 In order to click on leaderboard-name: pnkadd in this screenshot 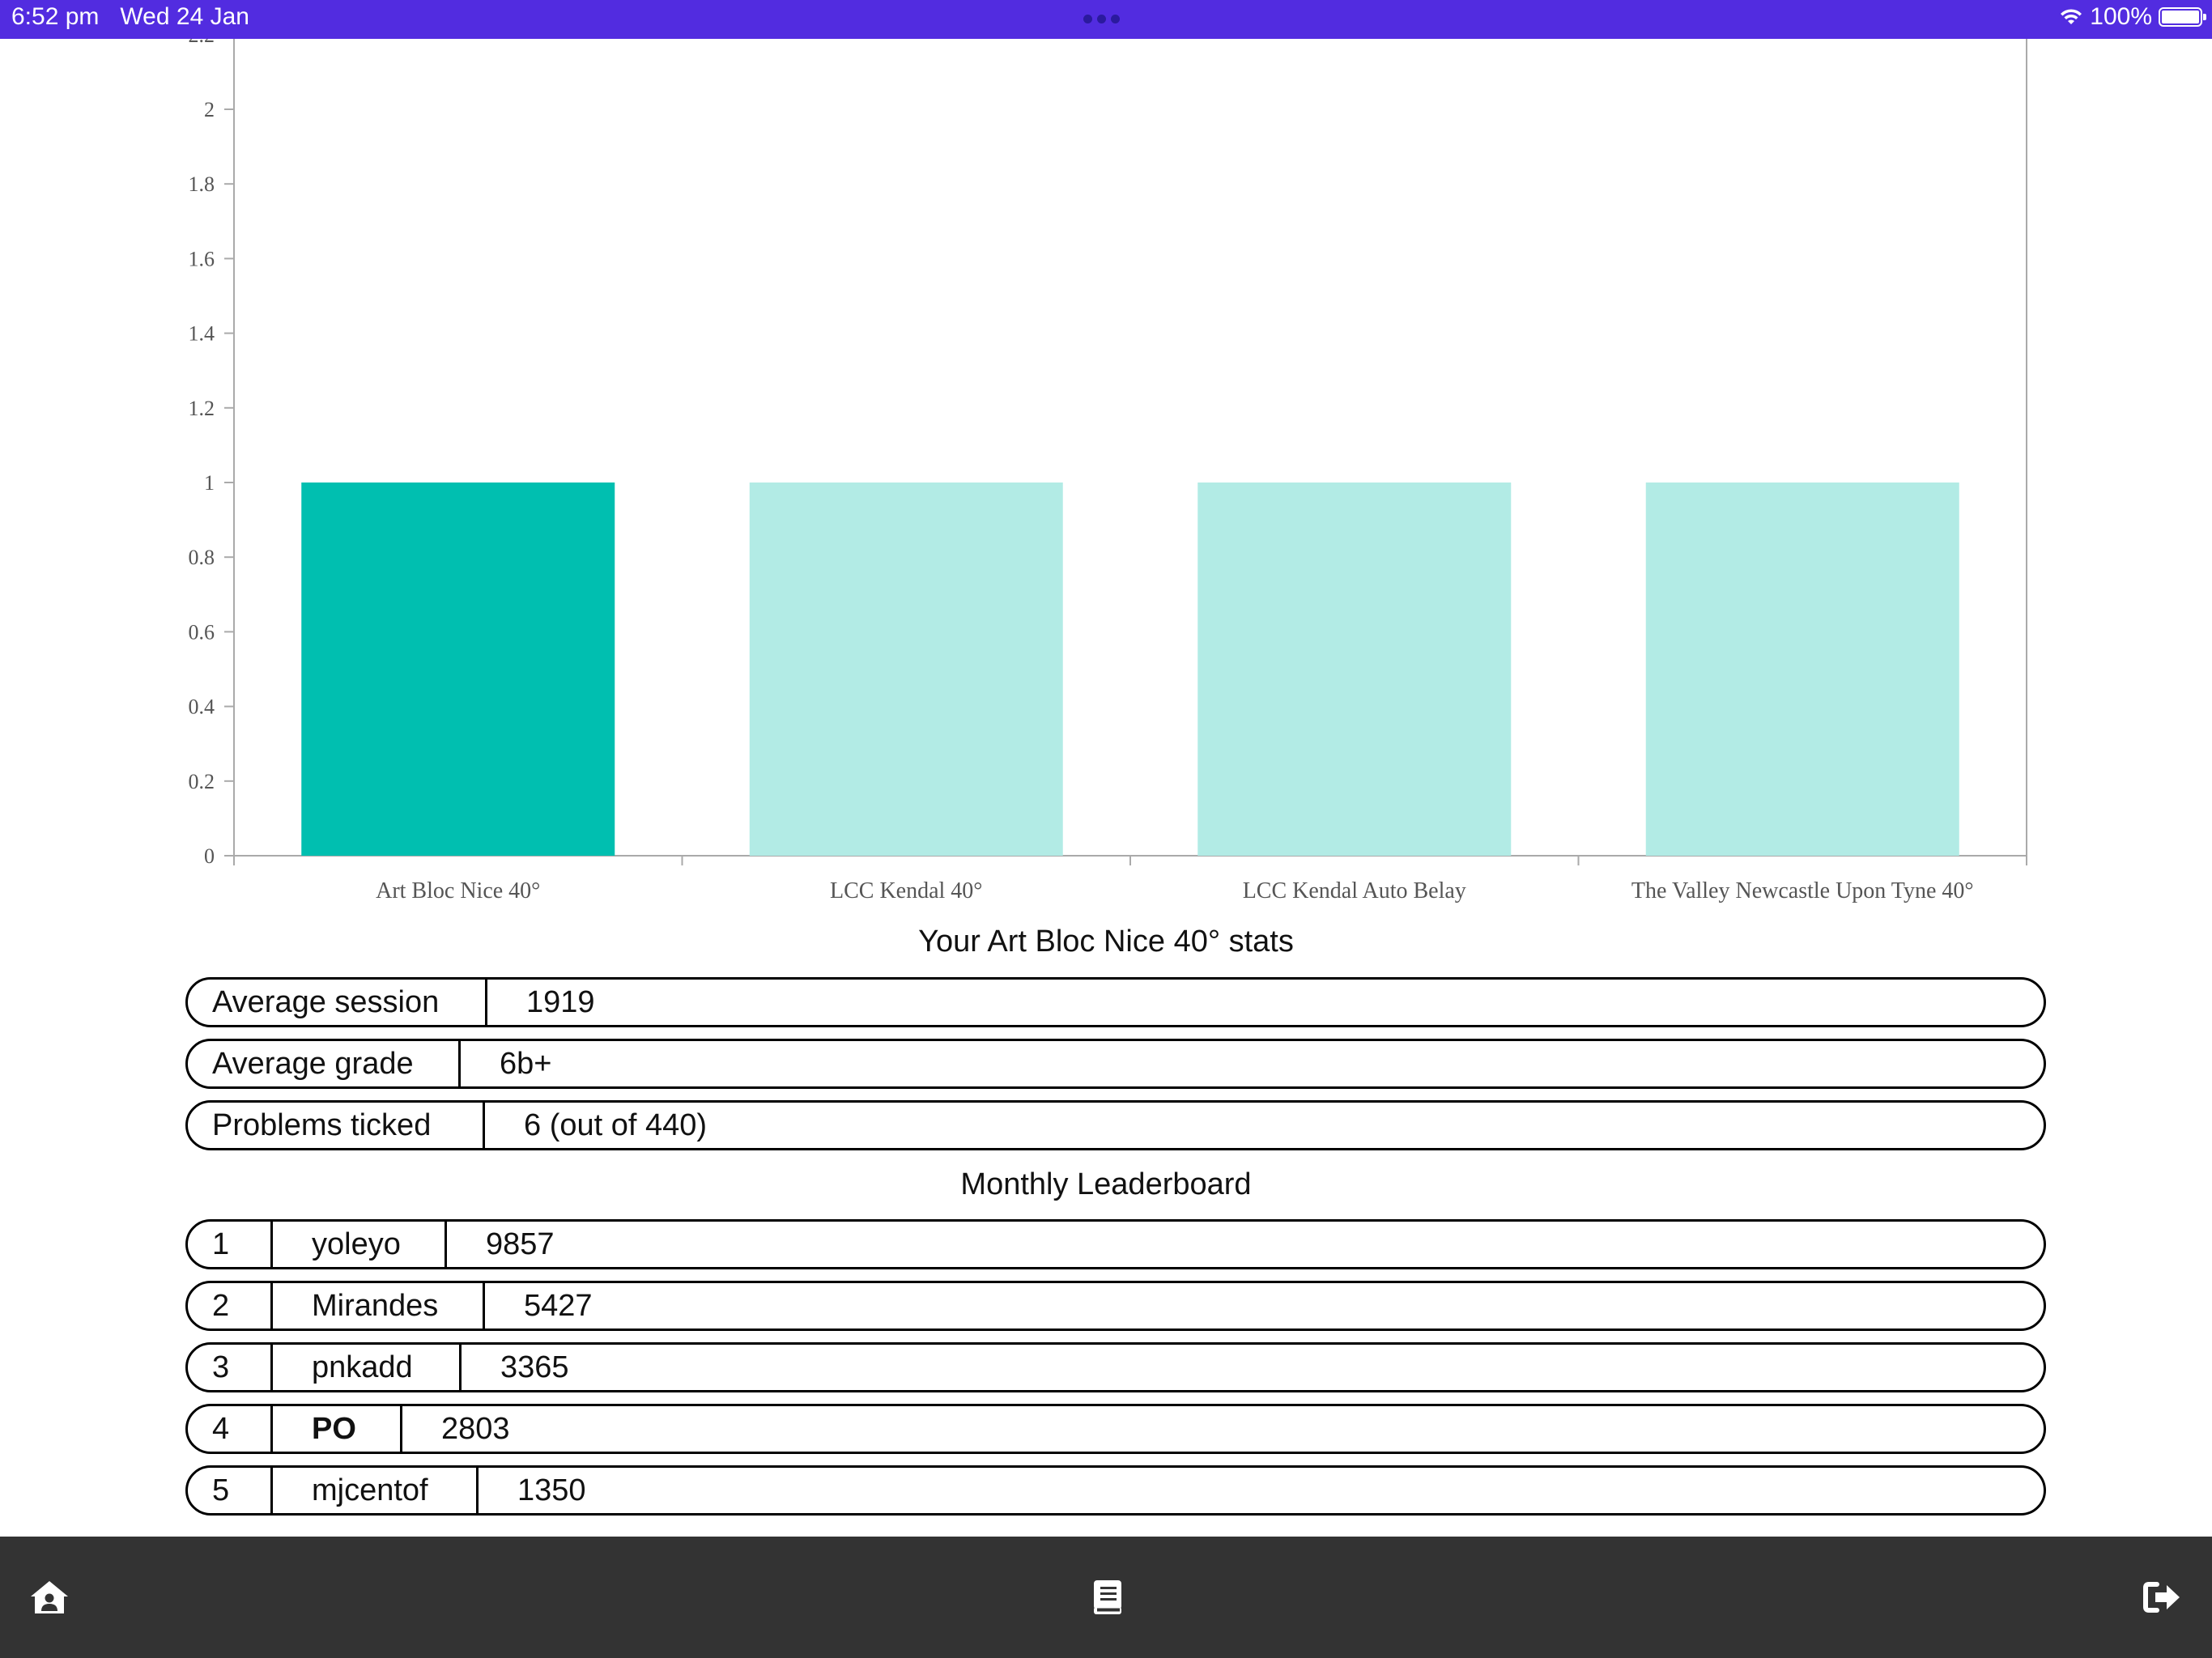, I will do `click(368, 1367)`.